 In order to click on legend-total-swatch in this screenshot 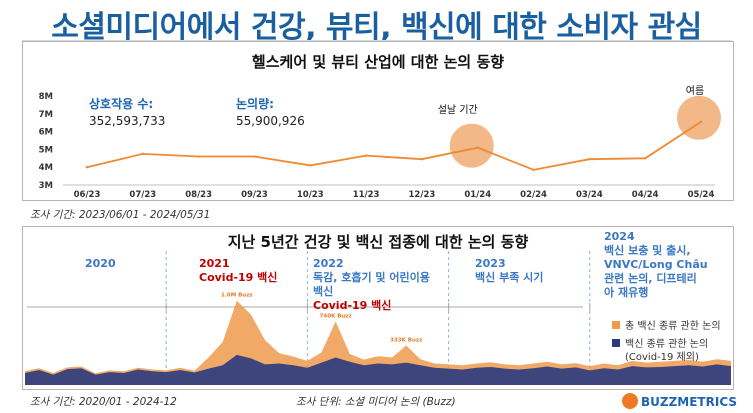, I will do `click(616, 325)`.